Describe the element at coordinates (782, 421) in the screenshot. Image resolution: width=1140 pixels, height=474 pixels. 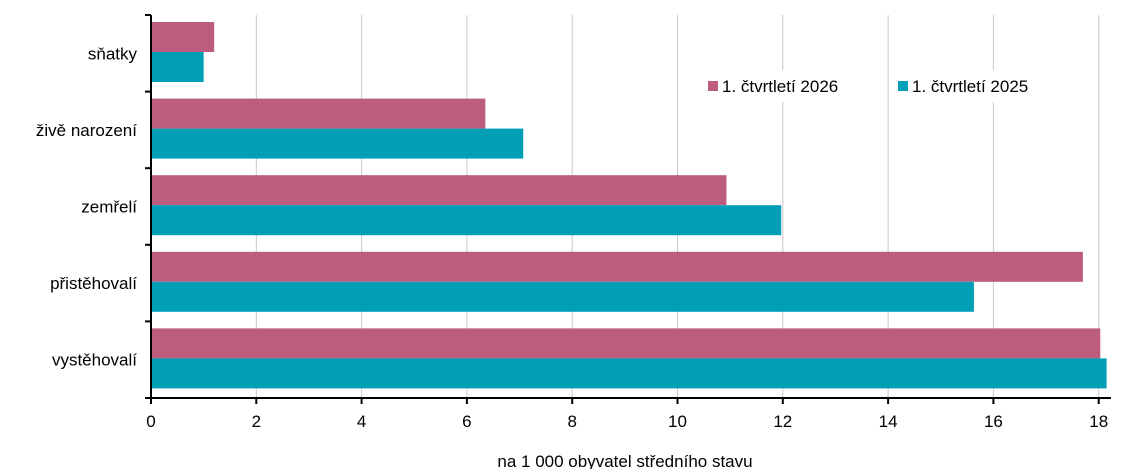
I see `x-tick-label: 12` at that location.